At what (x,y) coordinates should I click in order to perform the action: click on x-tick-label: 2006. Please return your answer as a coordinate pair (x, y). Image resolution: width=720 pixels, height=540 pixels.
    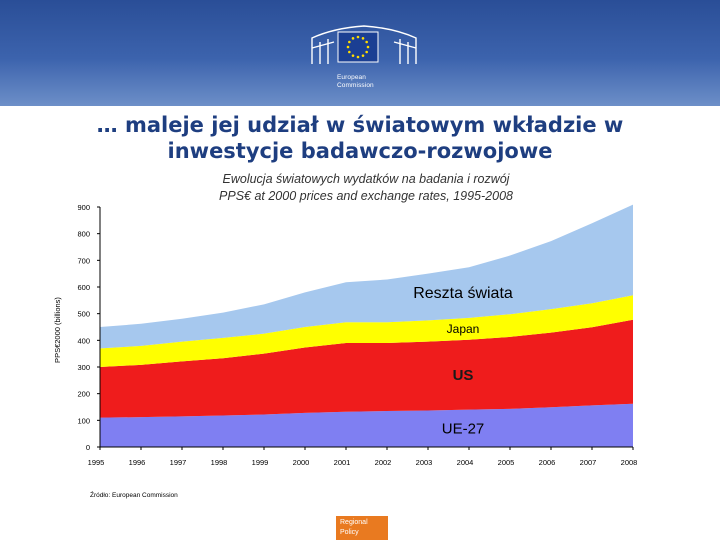
    Looking at the image, I should click on (547, 462).